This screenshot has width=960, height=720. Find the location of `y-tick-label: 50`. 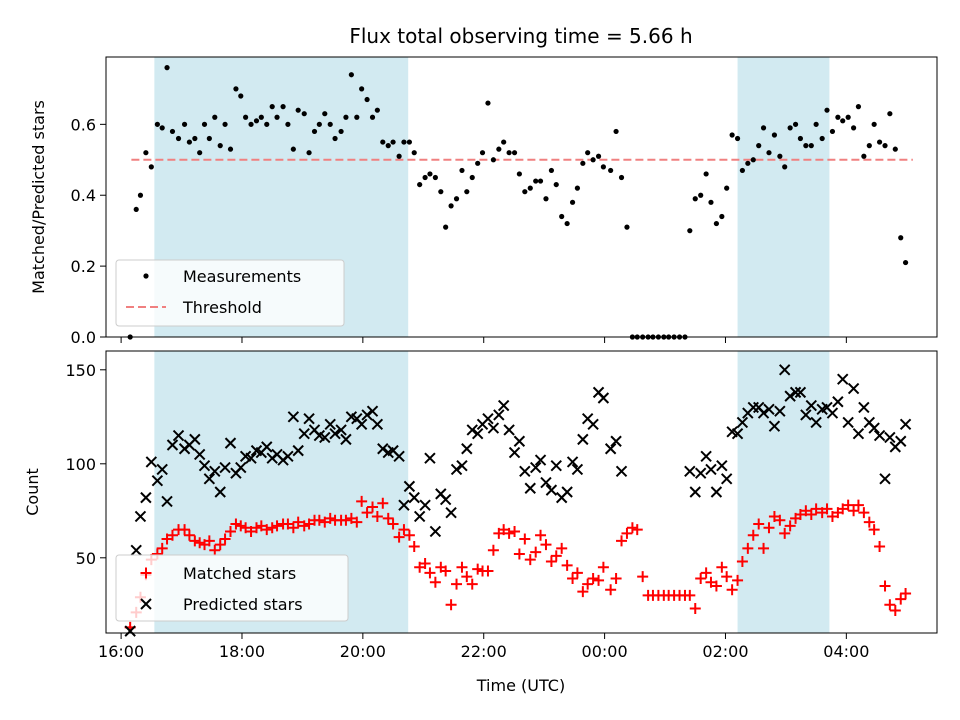

y-tick-label: 50 is located at coordinates (86, 558).